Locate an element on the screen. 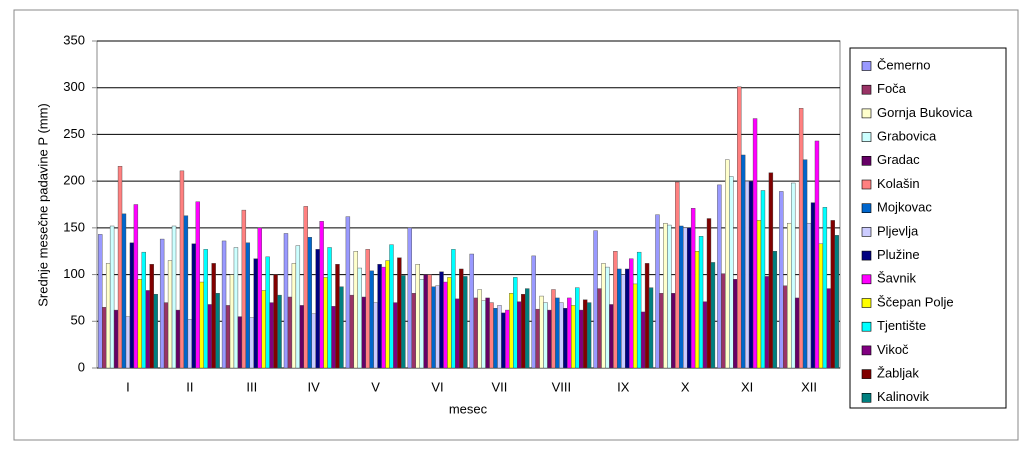 The height and width of the screenshot is (455, 1024). x-tick-label: IX is located at coordinates (623, 386).